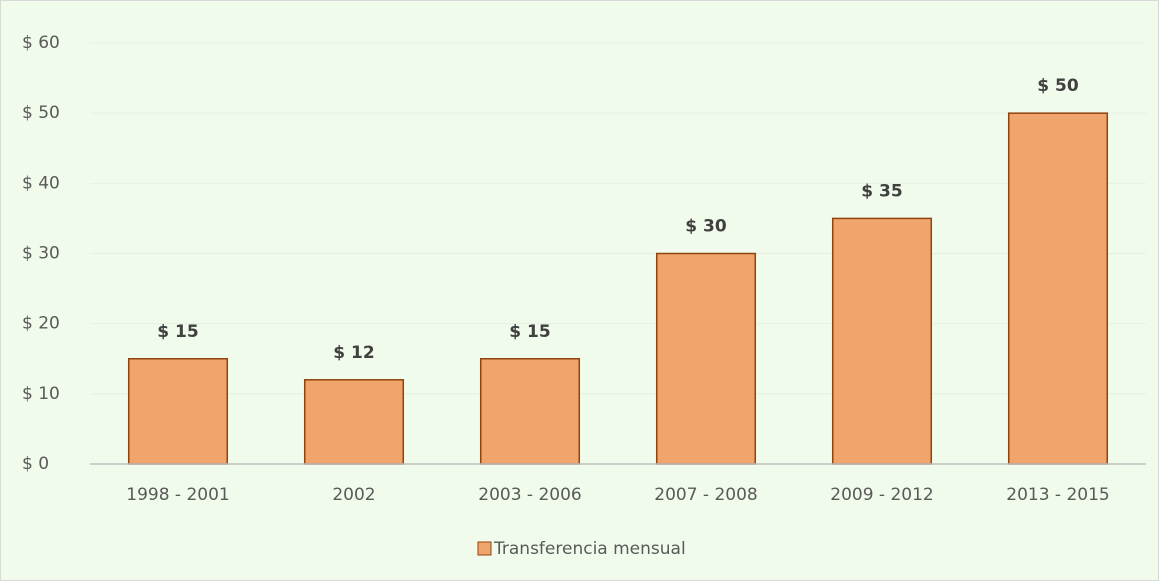 Image resolution: width=1159 pixels, height=581 pixels. What do you see at coordinates (41, 113) in the screenshot?
I see `y-tick-label: $ 50` at bounding box center [41, 113].